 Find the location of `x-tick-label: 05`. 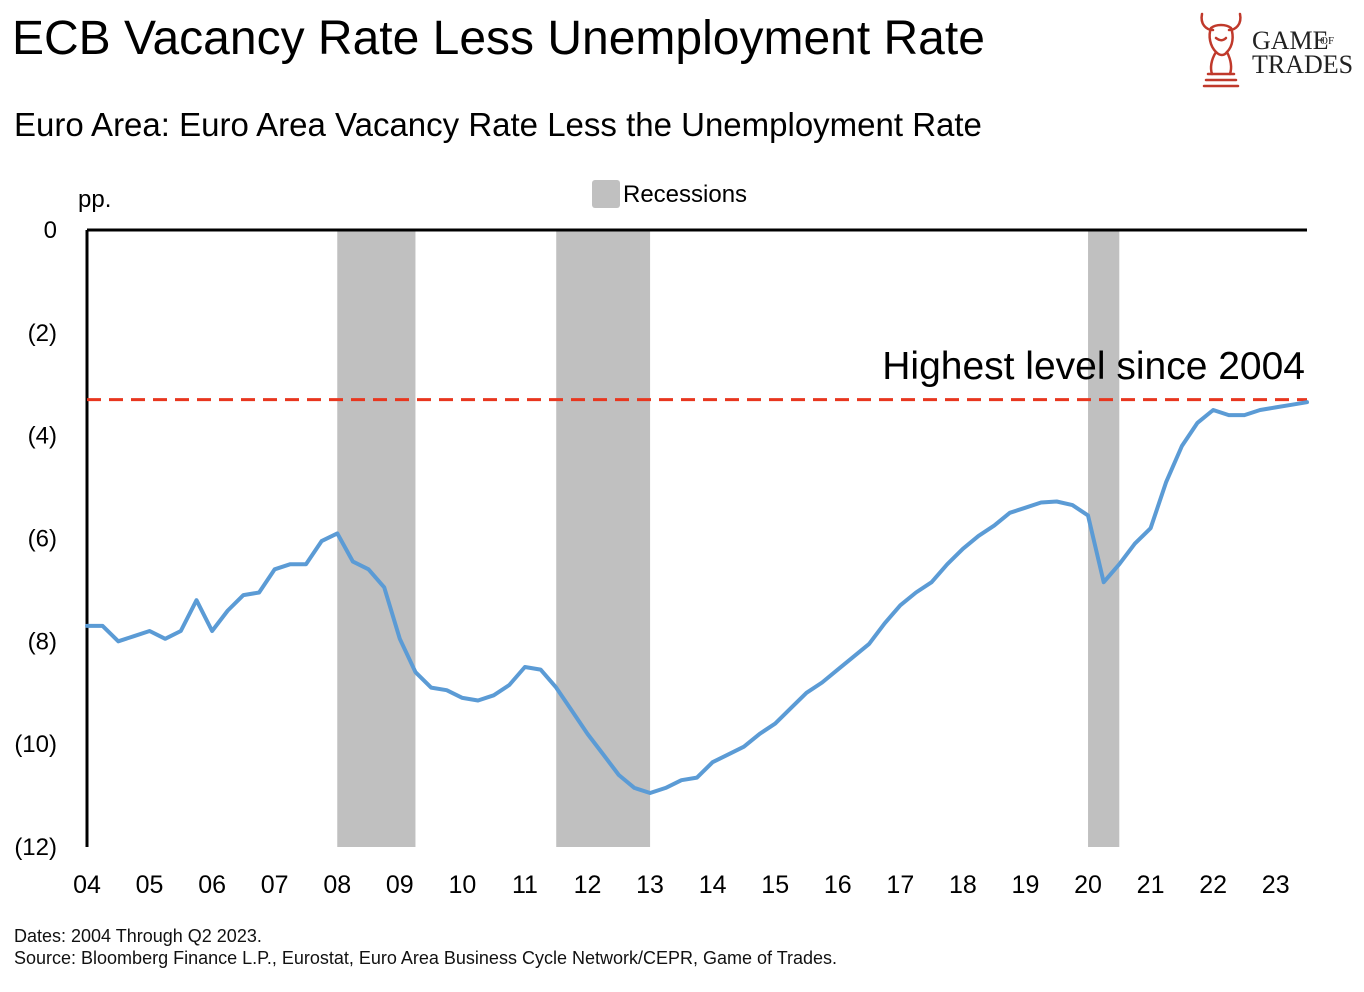

x-tick-label: 05 is located at coordinates (150, 885).